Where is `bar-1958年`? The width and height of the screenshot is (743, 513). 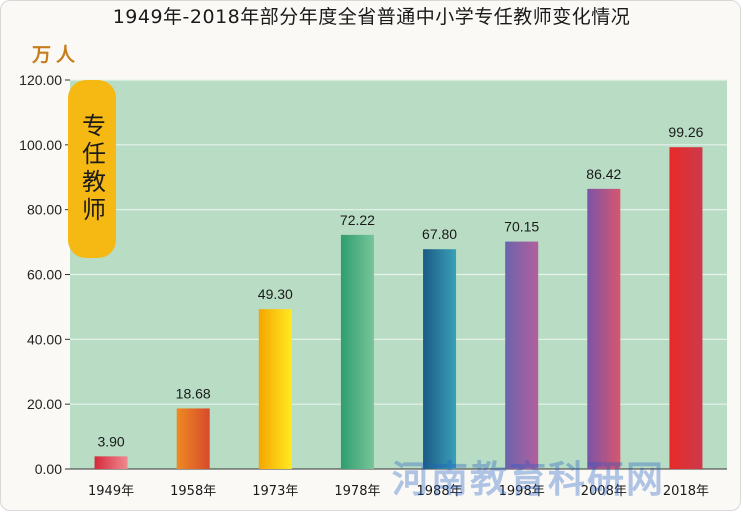 bar-1958年 is located at coordinates (193, 438).